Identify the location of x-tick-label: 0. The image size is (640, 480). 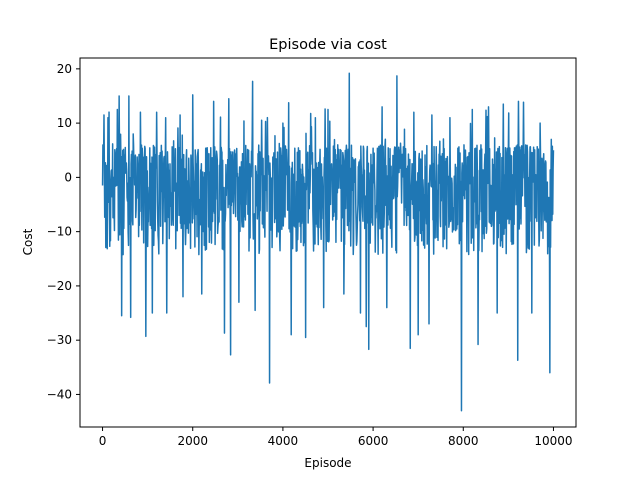
(103, 441).